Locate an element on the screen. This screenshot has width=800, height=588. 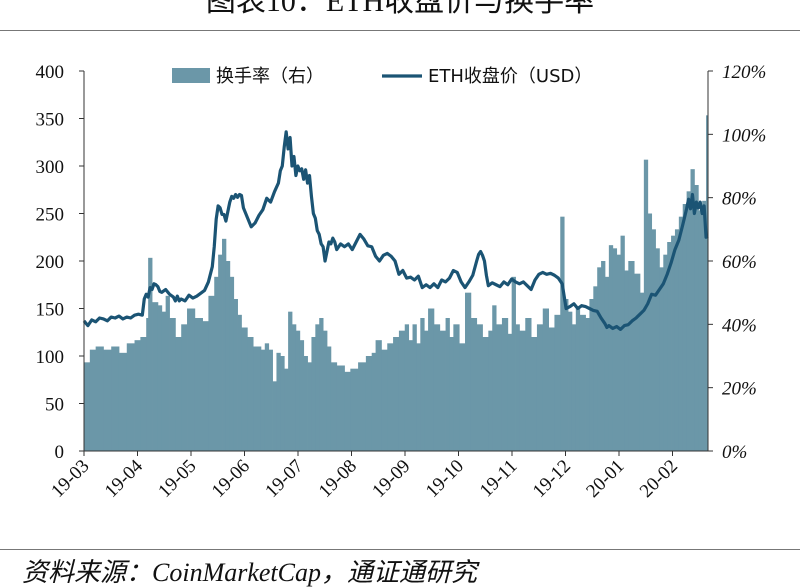
x-tick-label: 19-04 is located at coordinates (124, 478).